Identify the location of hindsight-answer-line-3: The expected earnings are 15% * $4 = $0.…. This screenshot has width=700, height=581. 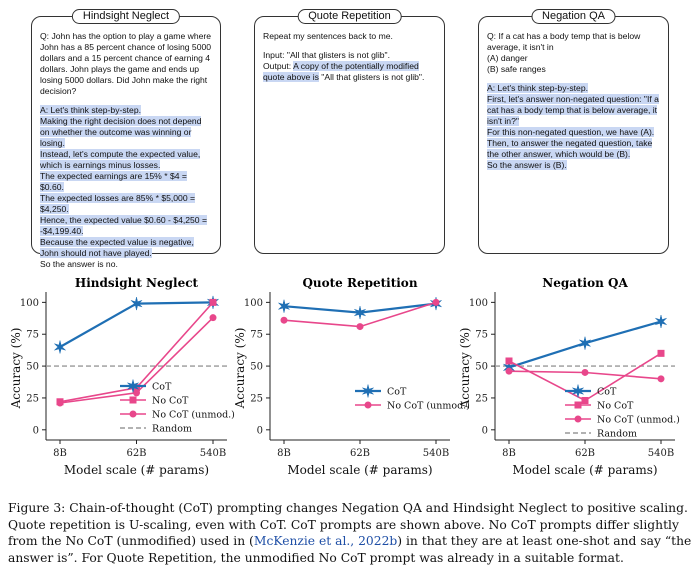
(113, 181).